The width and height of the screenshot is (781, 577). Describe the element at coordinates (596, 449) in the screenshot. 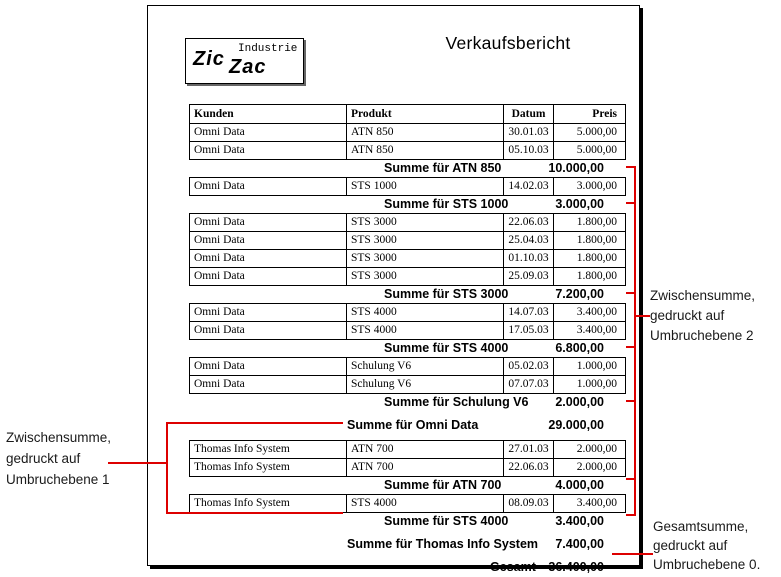

I see `cell-preis: 2.000,00` at that location.